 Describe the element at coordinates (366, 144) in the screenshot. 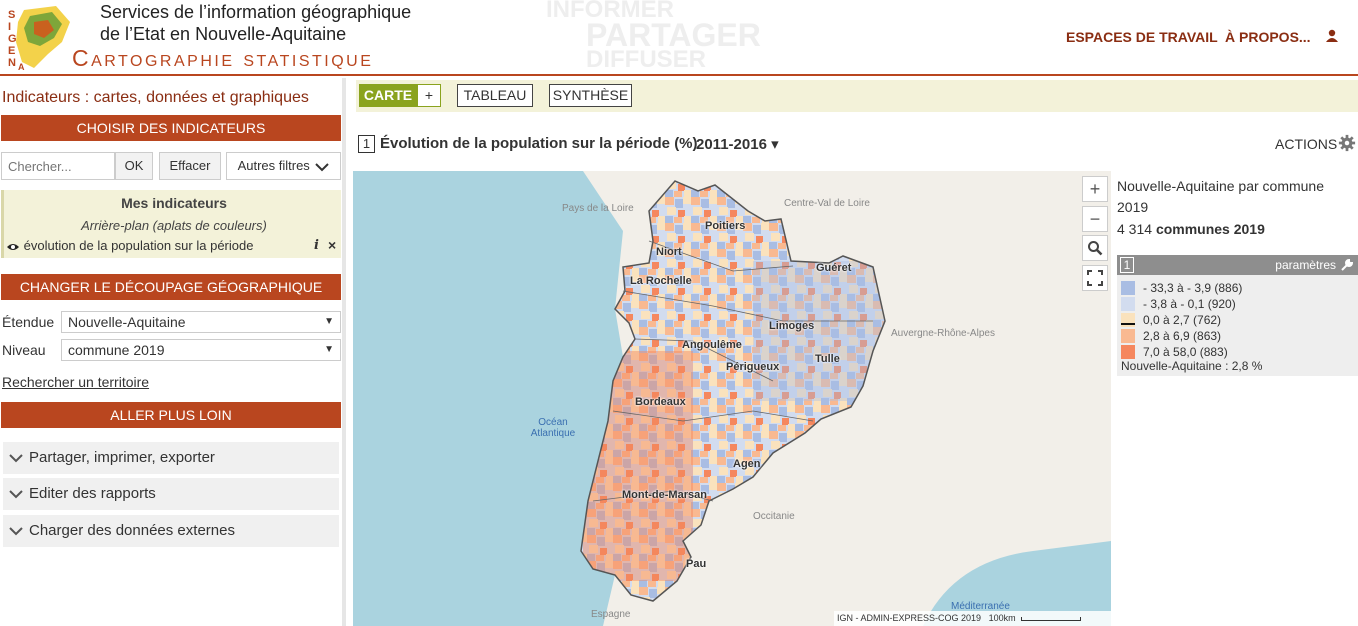

I see `map-number: 1` at that location.